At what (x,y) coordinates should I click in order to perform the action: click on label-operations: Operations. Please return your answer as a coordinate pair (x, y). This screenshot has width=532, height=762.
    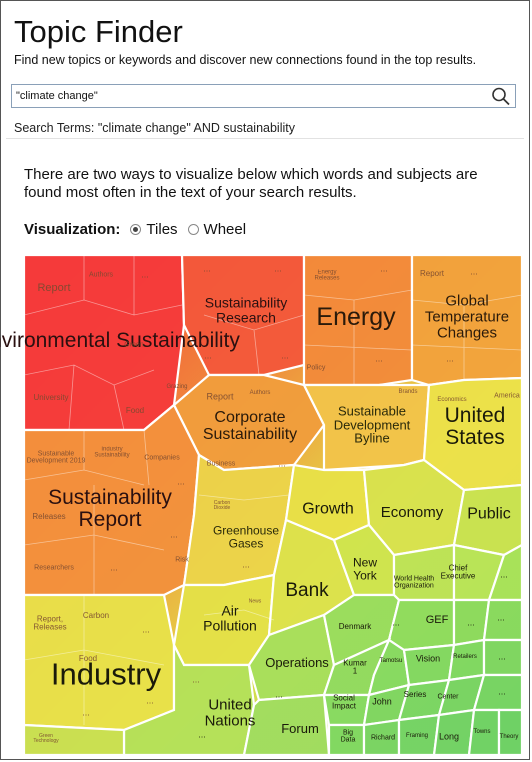
    Looking at the image, I should click on (297, 663).